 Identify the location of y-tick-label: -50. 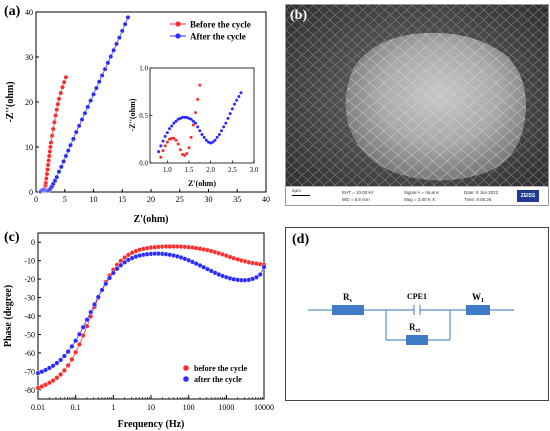
(29, 334).